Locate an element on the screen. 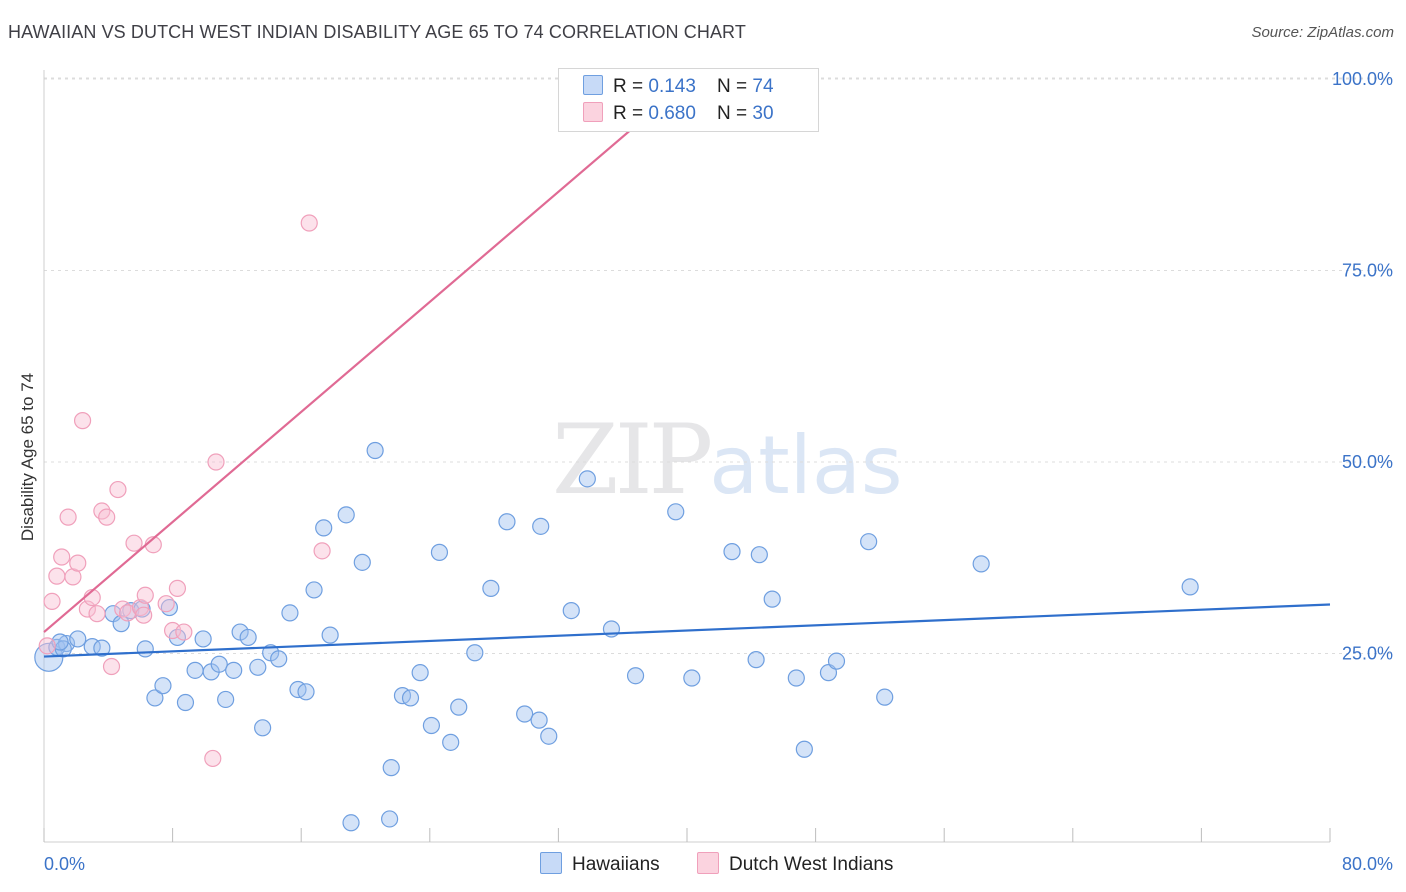 This screenshot has height=892, width=1406. legend-r-value: 0.143 is located at coordinates (672, 86).